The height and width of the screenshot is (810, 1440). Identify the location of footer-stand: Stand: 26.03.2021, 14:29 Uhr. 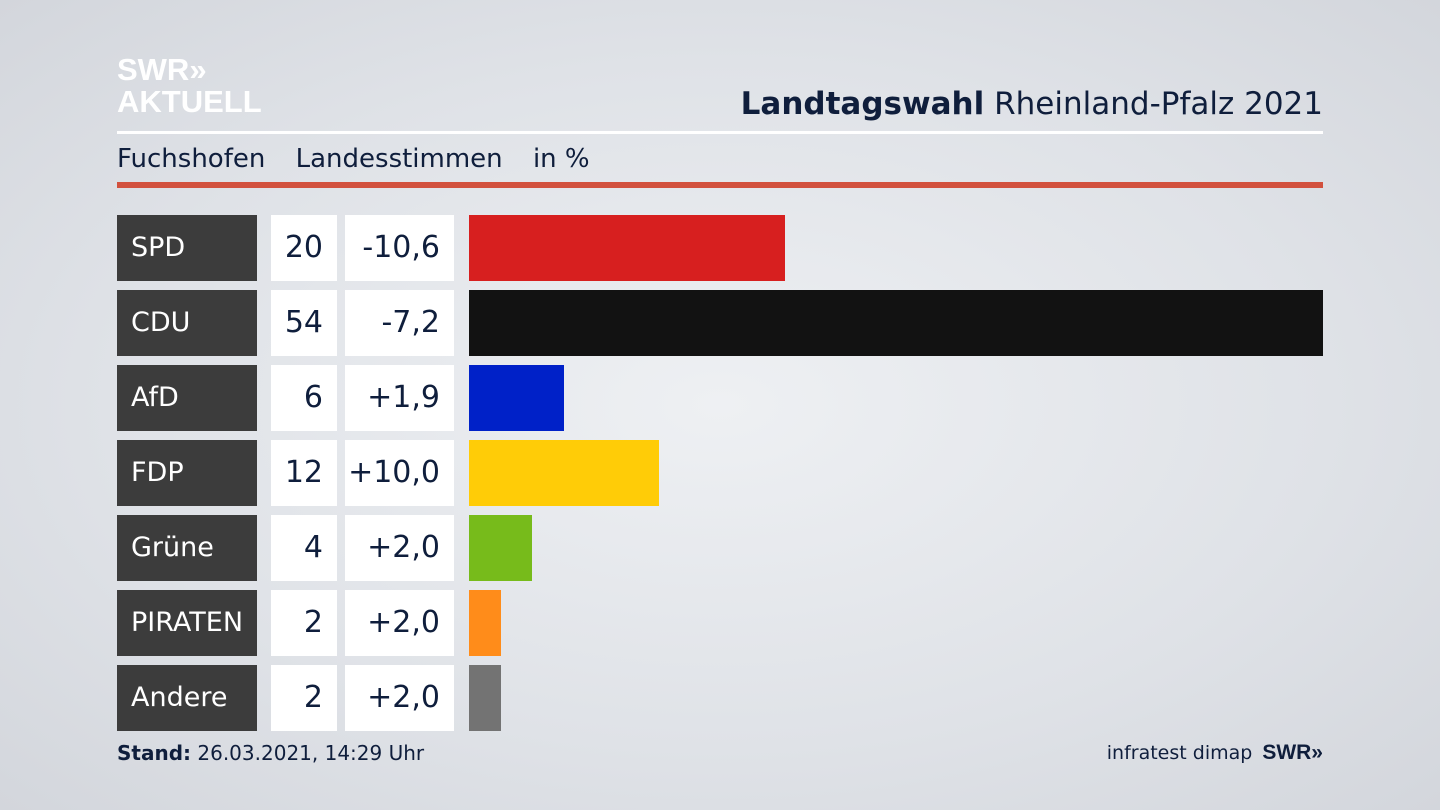
(270, 753).